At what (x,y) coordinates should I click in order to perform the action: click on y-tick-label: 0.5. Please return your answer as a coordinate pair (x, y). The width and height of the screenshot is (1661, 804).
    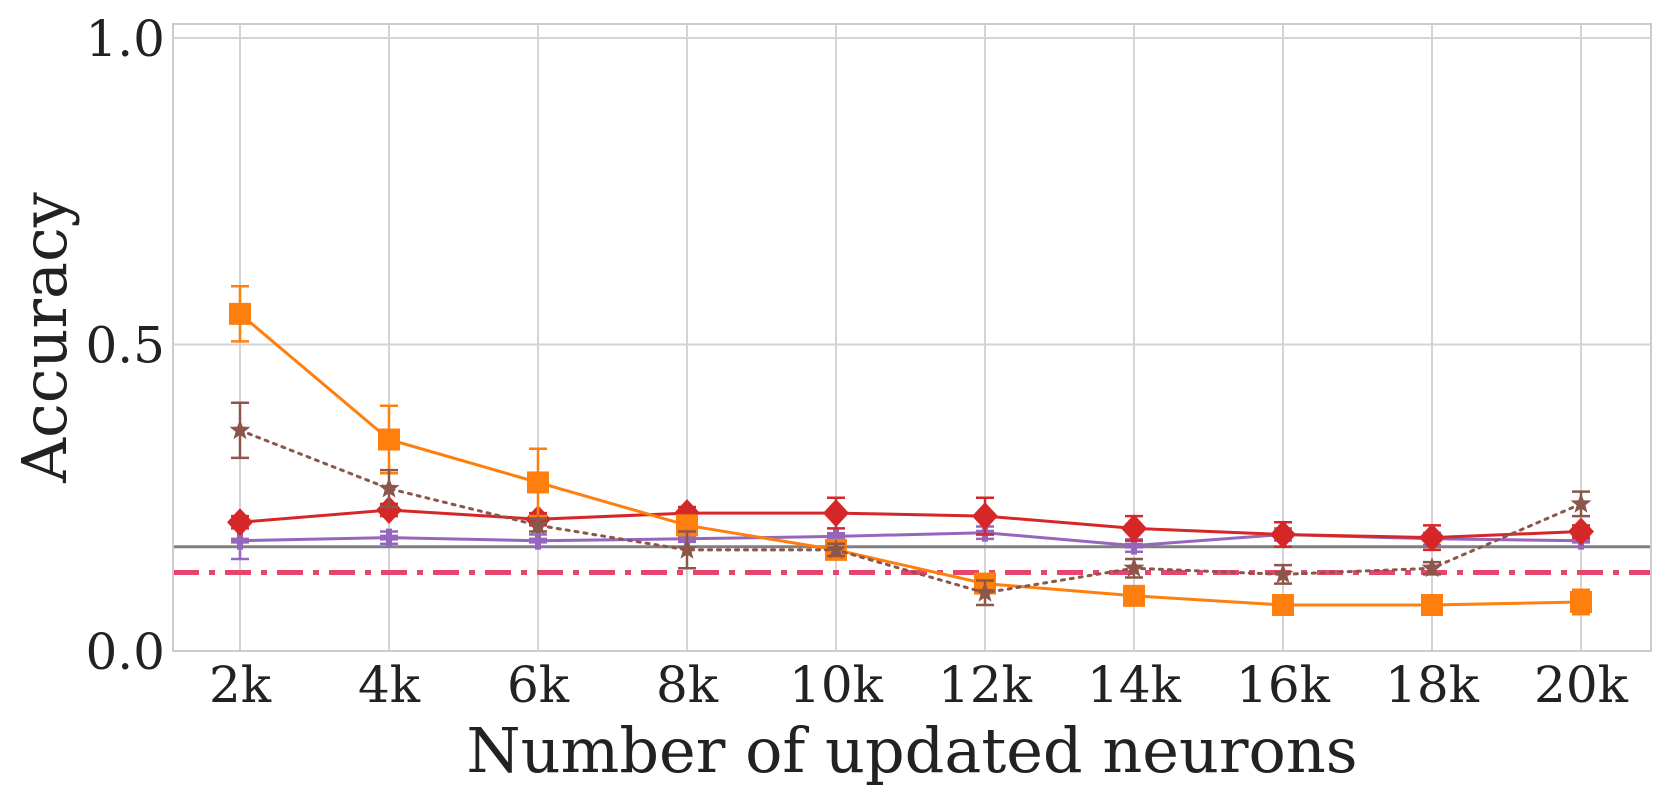
    Looking at the image, I should click on (125, 346).